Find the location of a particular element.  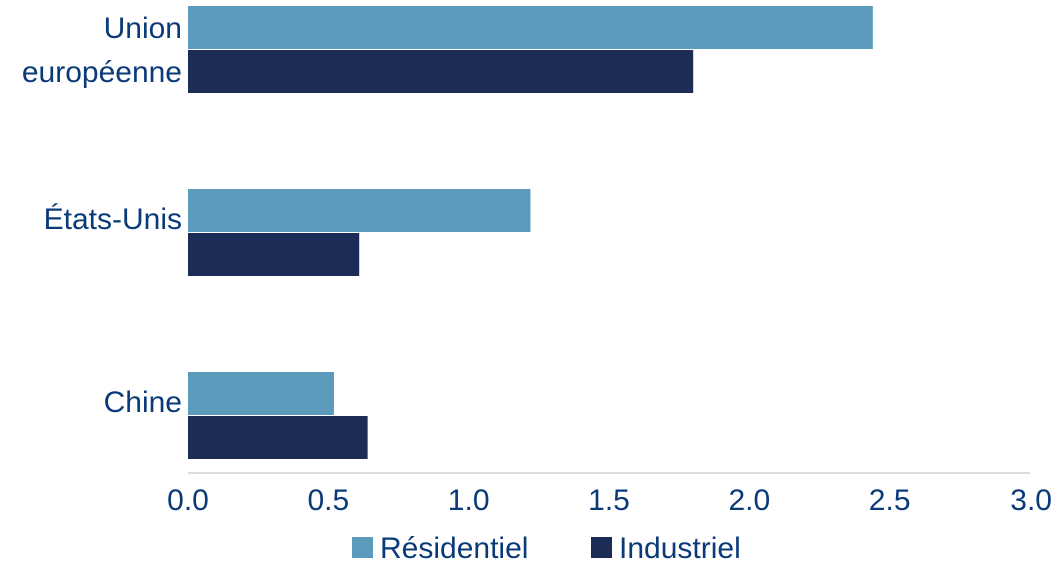

category-labels: Union européenne États-Unis Chine is located at coordinates (102, 215).